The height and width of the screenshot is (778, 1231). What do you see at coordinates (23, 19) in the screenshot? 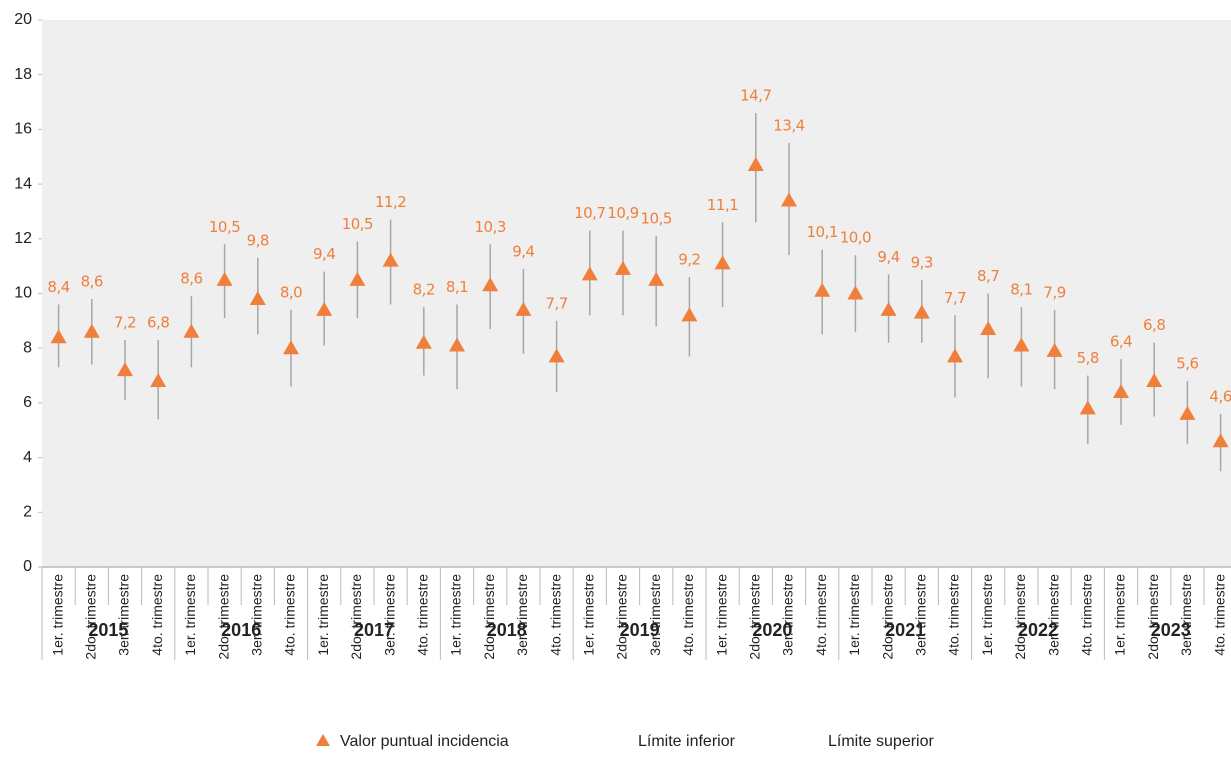
I see `y-tick-label: 20` at bounding box center [23, 19].